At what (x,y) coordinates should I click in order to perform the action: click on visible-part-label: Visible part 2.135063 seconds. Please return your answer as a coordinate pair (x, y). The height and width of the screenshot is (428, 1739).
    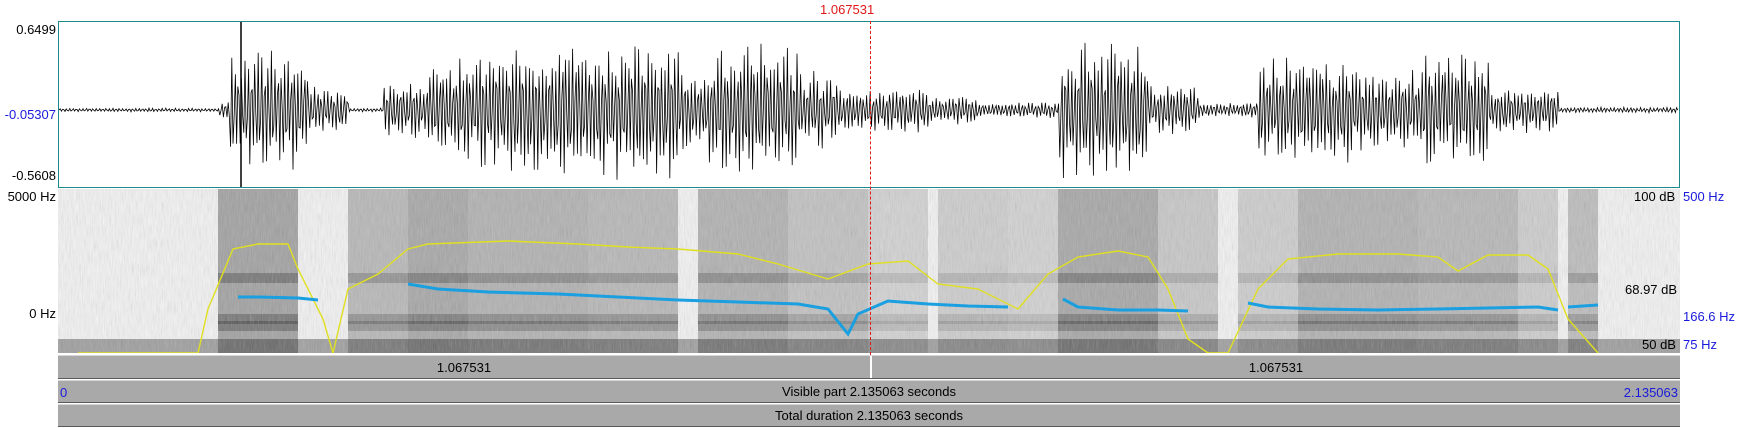
    Looking at the image, I should click on (869, 391).